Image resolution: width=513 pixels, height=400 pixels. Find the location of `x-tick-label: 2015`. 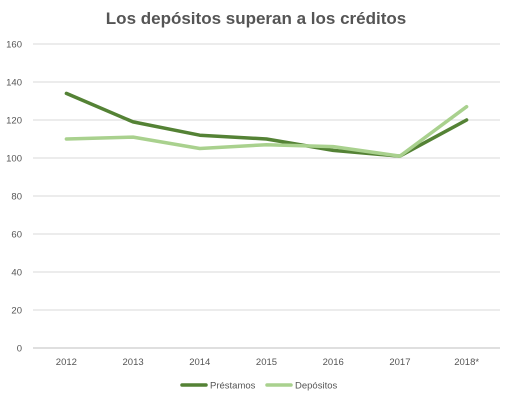

x-tick-label: 2015 is located at coordinates (266, 362).